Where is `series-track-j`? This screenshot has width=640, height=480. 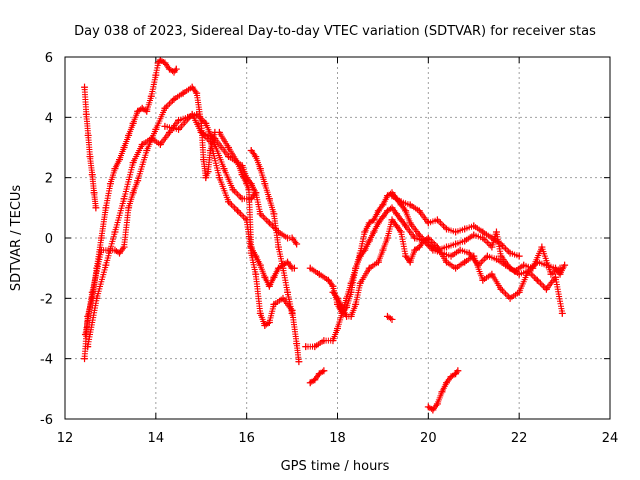 series-track-j is located at coordinates (433, 277).